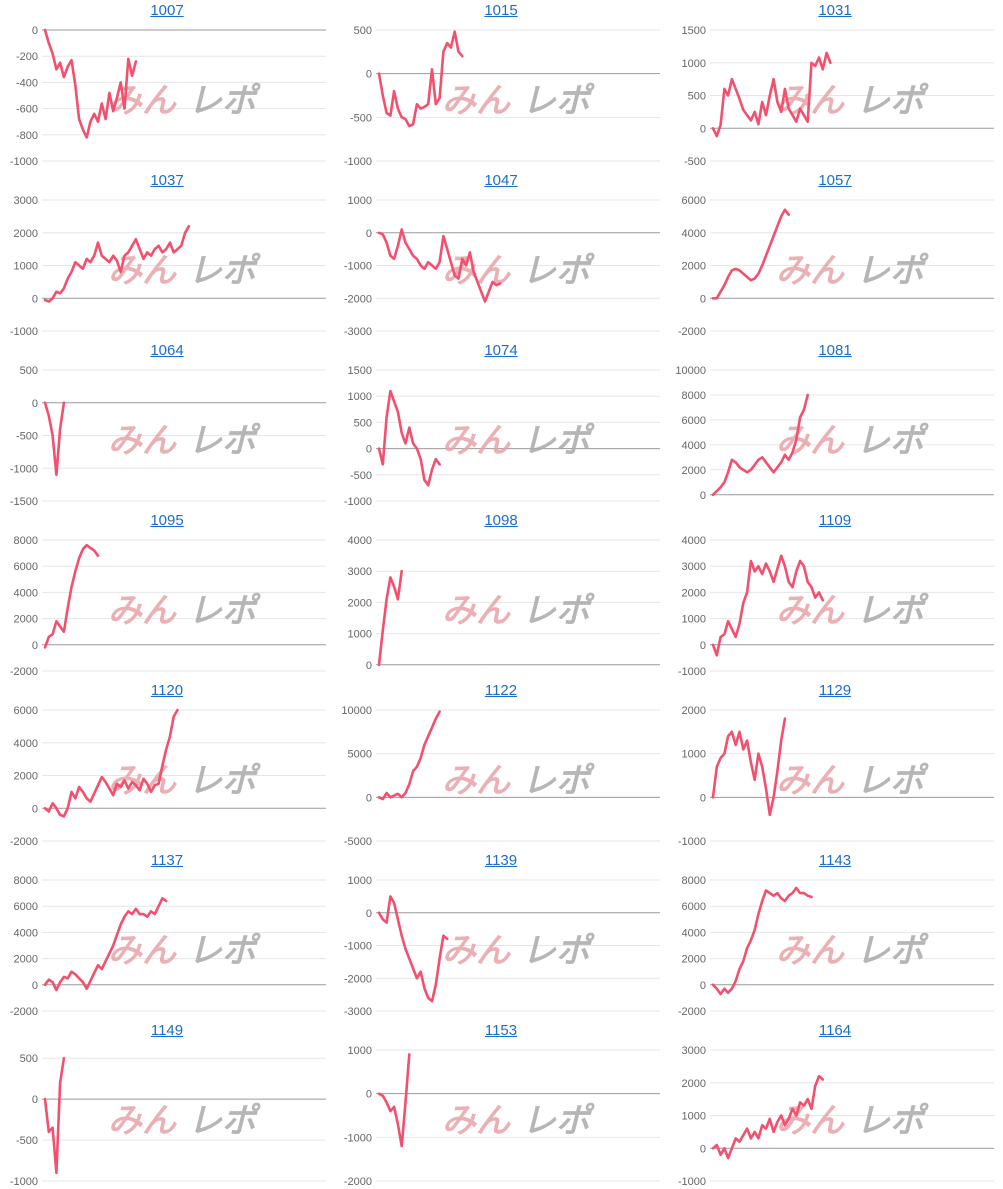  Describe the element at coordinates (690, 371) in the screenshot. I see `y-tick-label: 10000` at that location.